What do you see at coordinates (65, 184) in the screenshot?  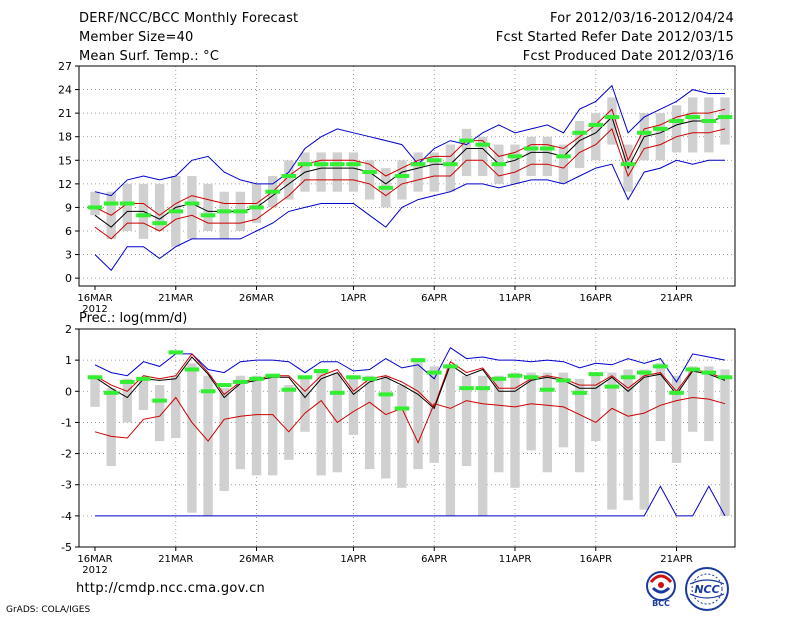 I see `temp-ytick-label: 12` at bounding box center [65, 184].